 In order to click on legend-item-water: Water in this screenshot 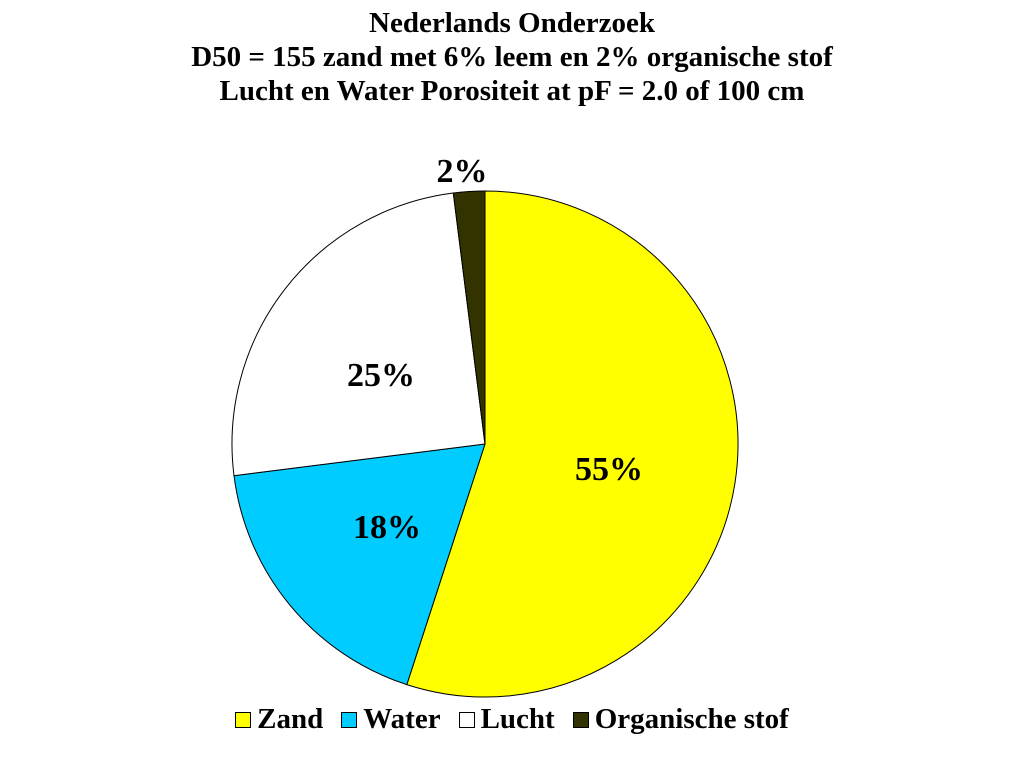, I will do `click(391, 719)`.